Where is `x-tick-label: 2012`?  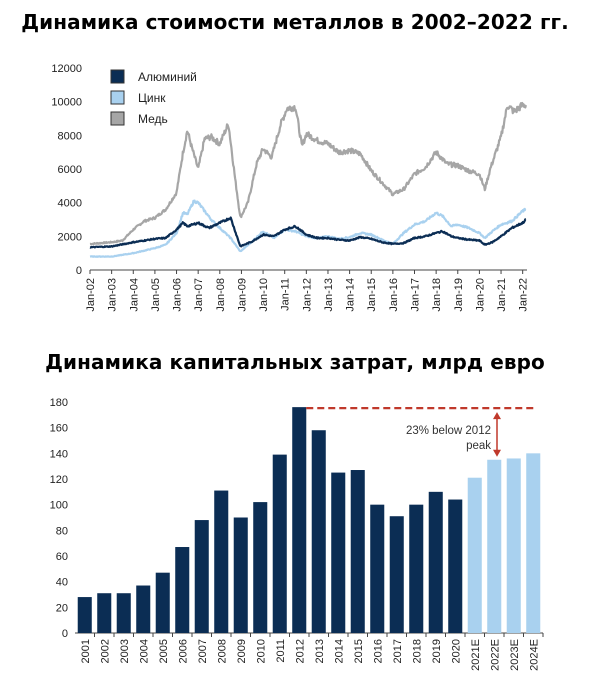
x-tick-label: 2012 is located at coordinates (300, 651).